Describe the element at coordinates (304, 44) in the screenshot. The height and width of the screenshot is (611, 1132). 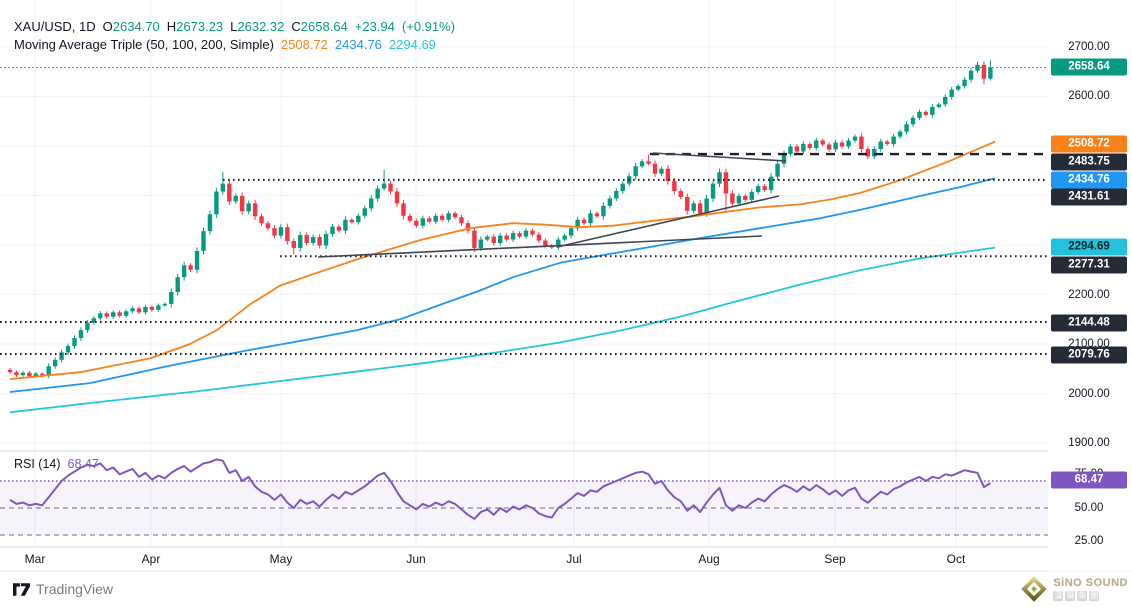
I see `ma50-value: 2508.72` at that location.